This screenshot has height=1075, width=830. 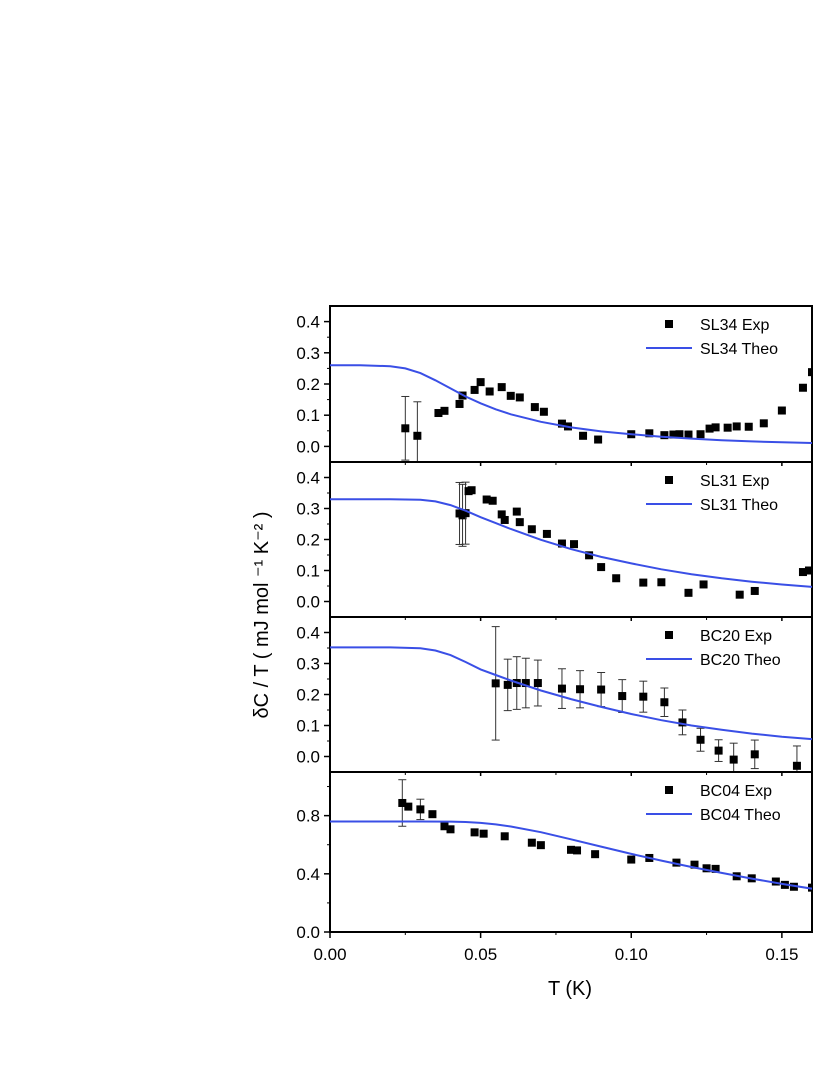 I want to click on y-tick-label: 0.8, so click(x=308, y=816).